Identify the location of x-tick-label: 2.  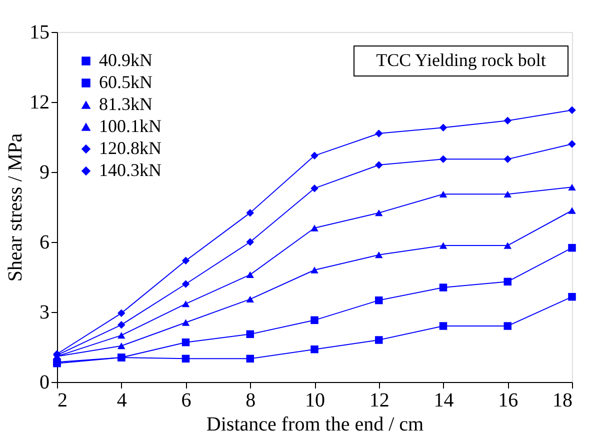
(63, 401).